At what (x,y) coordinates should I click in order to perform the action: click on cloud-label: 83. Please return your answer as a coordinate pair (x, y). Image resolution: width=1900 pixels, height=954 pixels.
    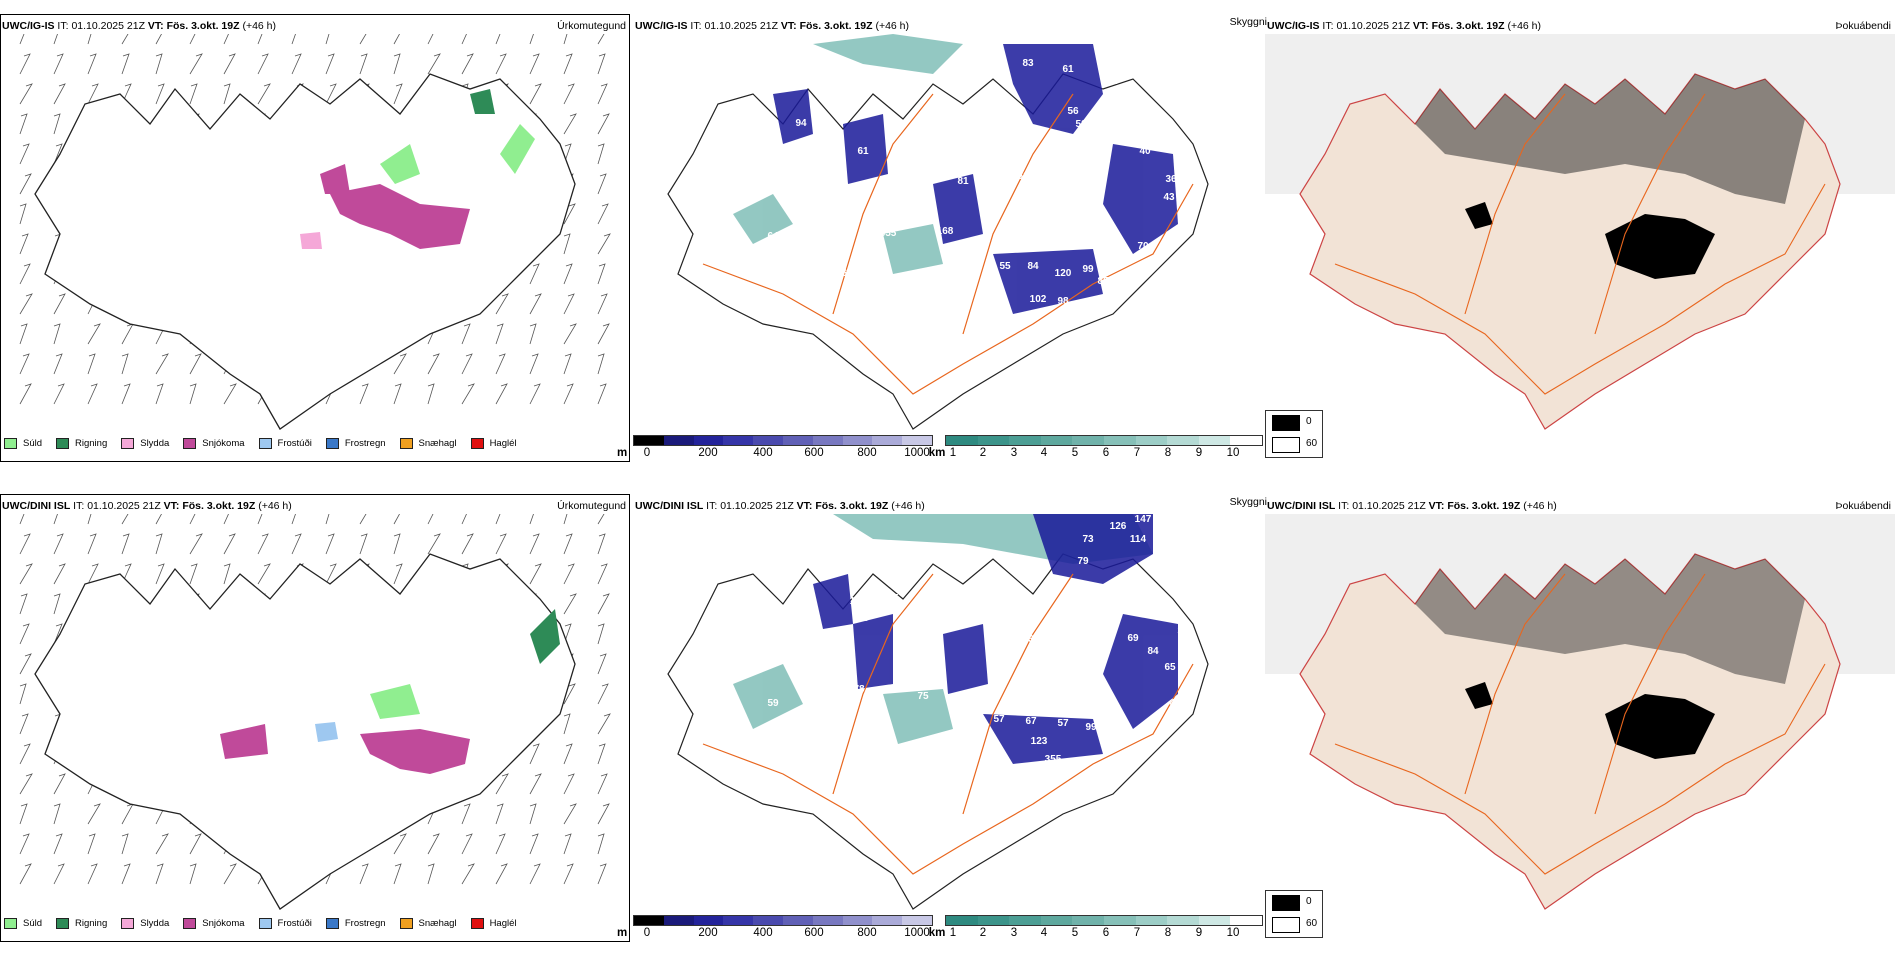
    Looking at the image, I should click on (1028, 63).